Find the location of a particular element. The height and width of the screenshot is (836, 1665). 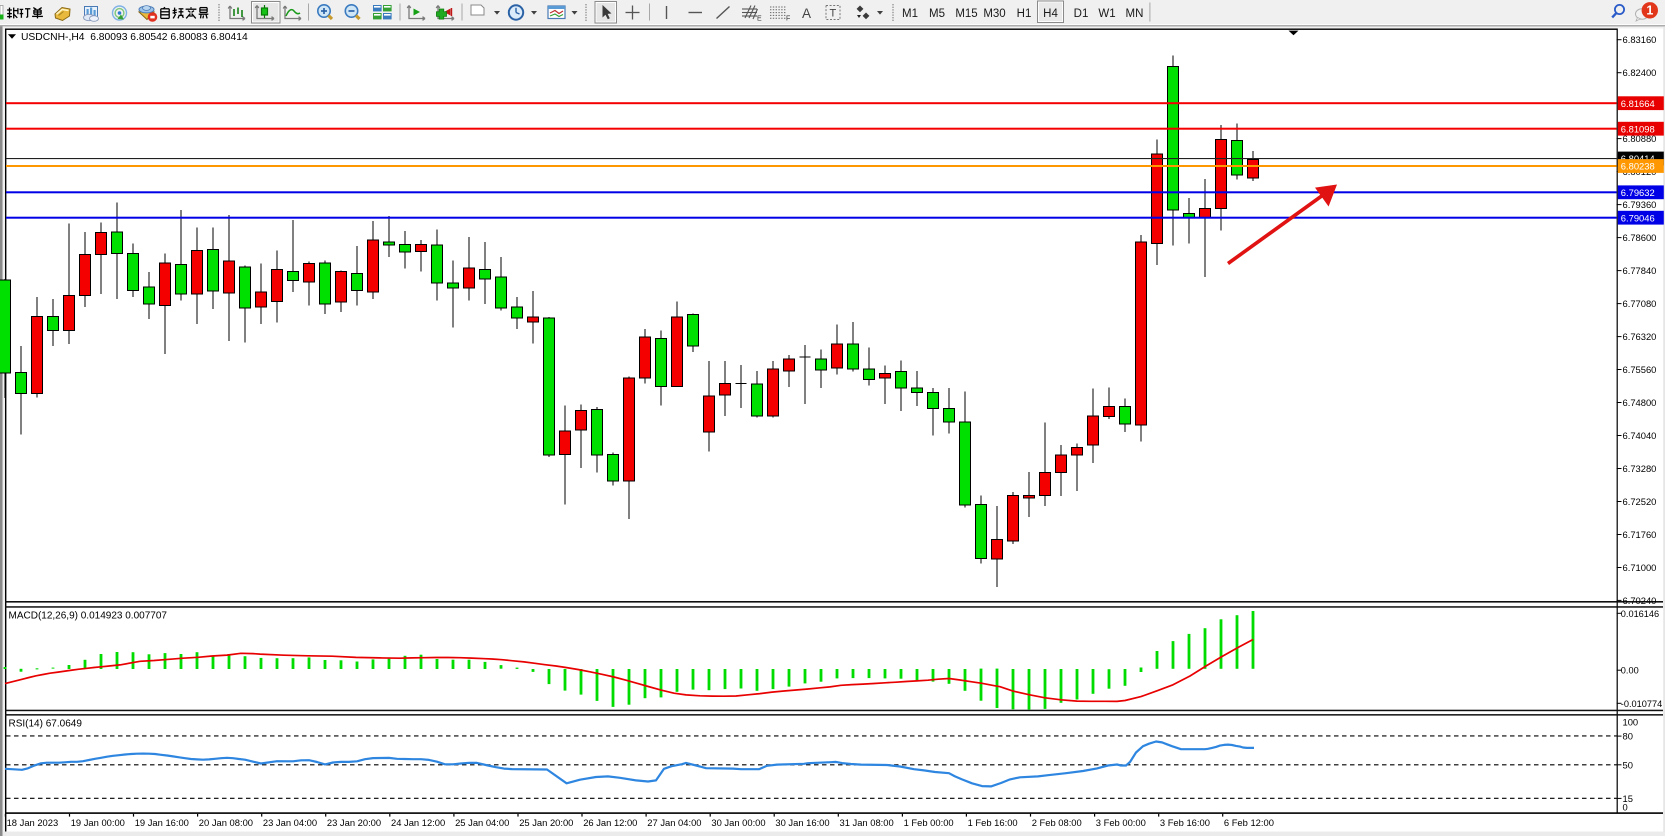

svg-text: 0 is located at coordinates (1625, 807).